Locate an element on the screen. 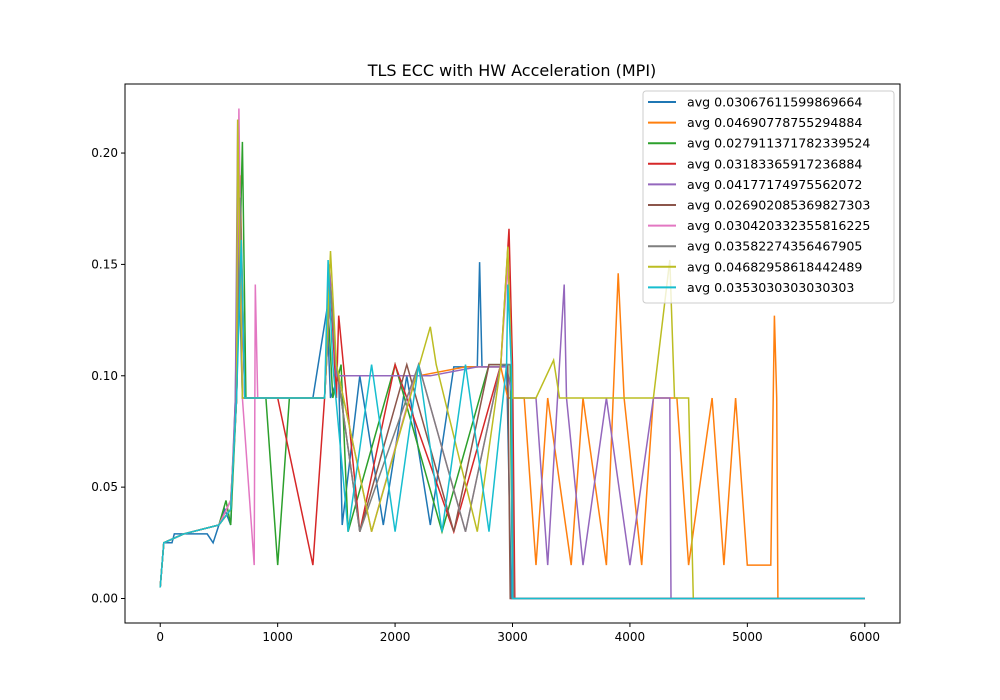  chart-title: TLS ECC with HW Acceleration (MPI) is located at coordinates (512, 70).